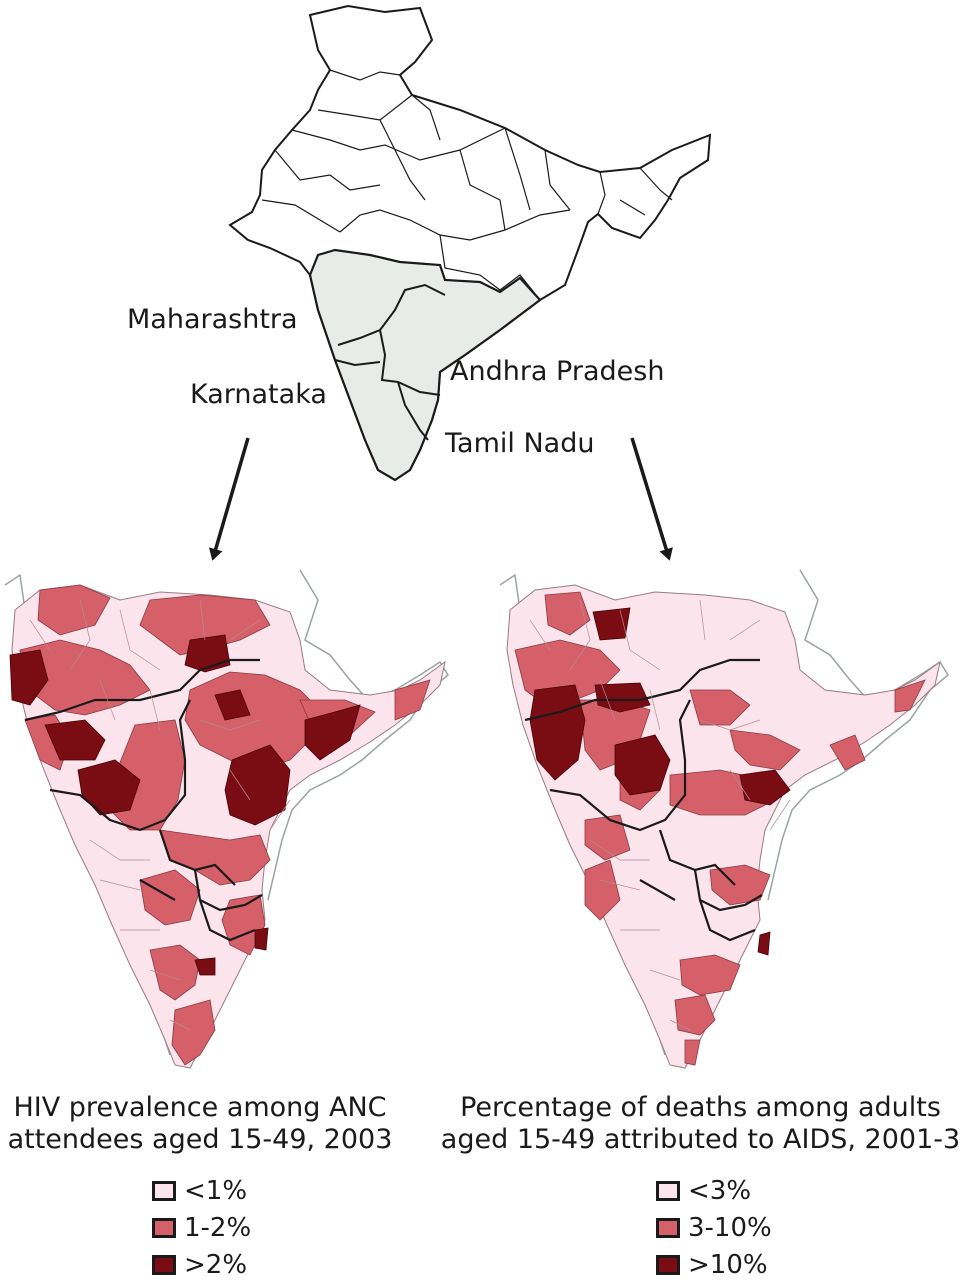  I want to click on right-map-title-line1: Percentage of deaths among adults, so click(700, 1107).